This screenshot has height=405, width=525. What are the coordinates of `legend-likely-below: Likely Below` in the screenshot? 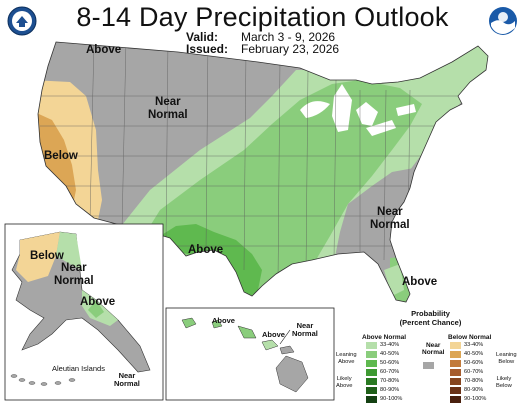 It's located at (504, 382).